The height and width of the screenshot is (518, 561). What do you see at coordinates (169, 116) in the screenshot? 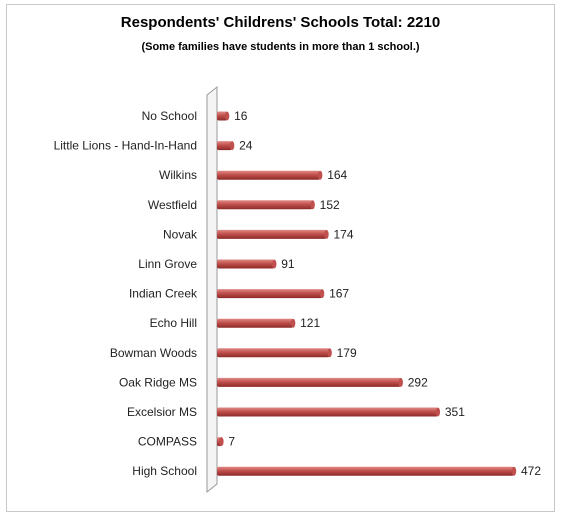
I see `category-label-no-school: No School` at bounding box center [169, 116].